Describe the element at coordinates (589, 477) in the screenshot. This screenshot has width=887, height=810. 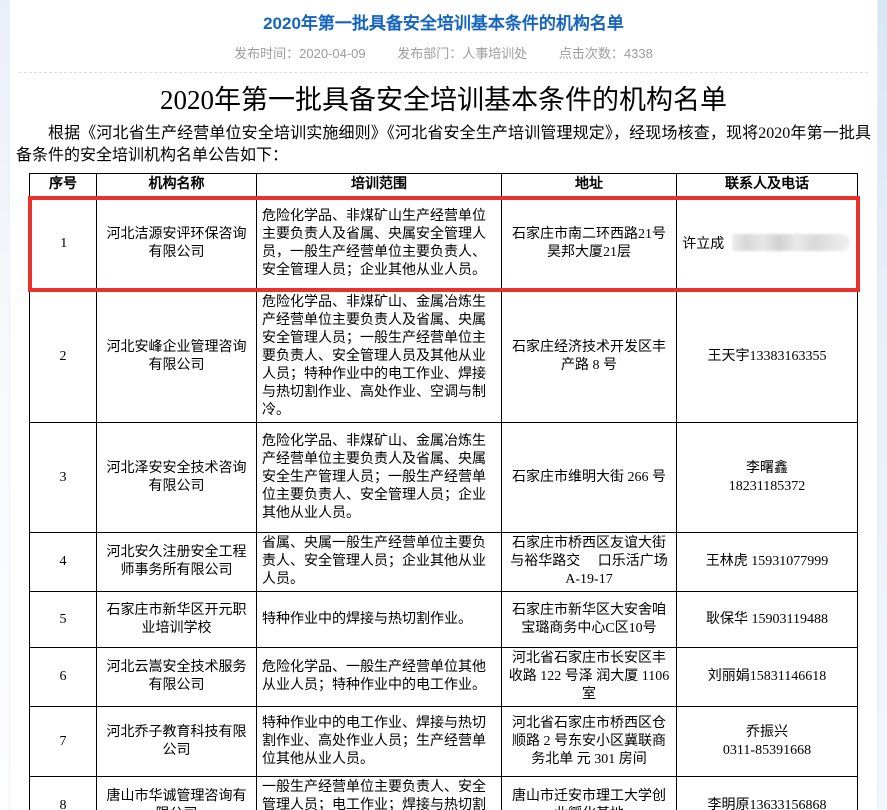
I see `cell-address: 石家庄市维明大街 266 号` at that location.